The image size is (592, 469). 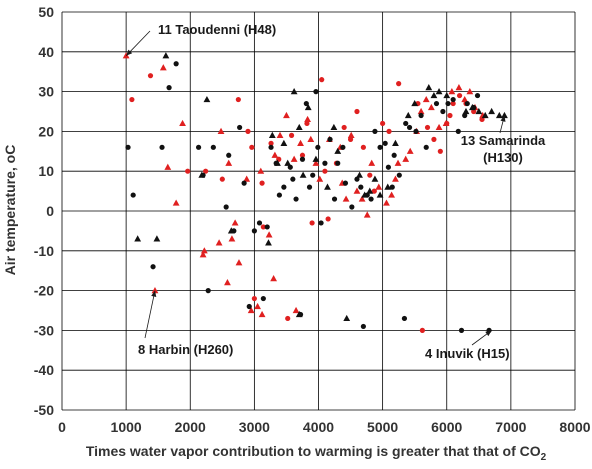 What do you see at coordinates (44, 291) in the screenshot?
I see `y-tick-label: -20` at bounding box center [44, 291].